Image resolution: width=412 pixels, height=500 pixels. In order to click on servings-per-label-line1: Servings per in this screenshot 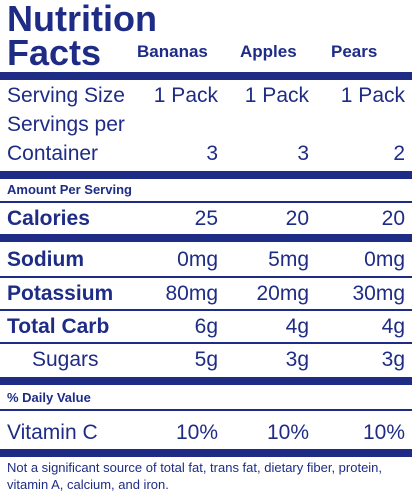, I will do `click(66, 124)`.